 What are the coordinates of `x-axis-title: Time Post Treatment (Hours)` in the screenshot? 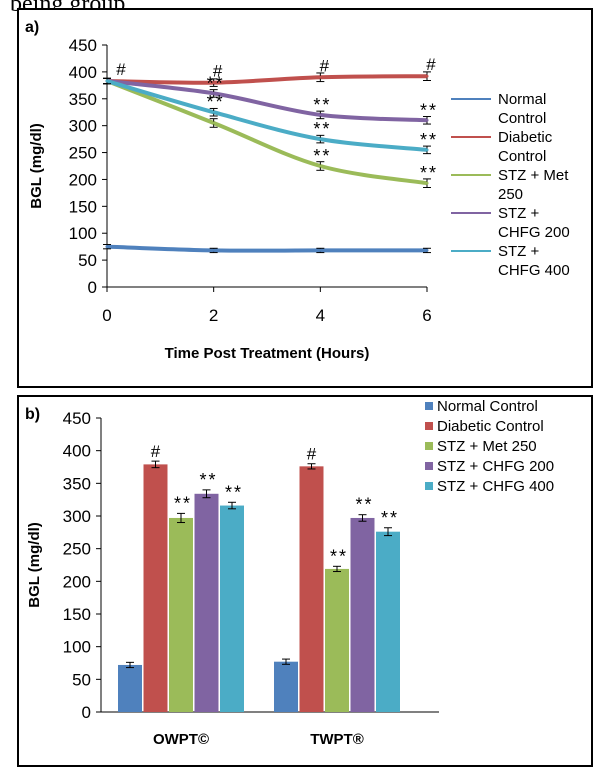 It's located at (267, 353).